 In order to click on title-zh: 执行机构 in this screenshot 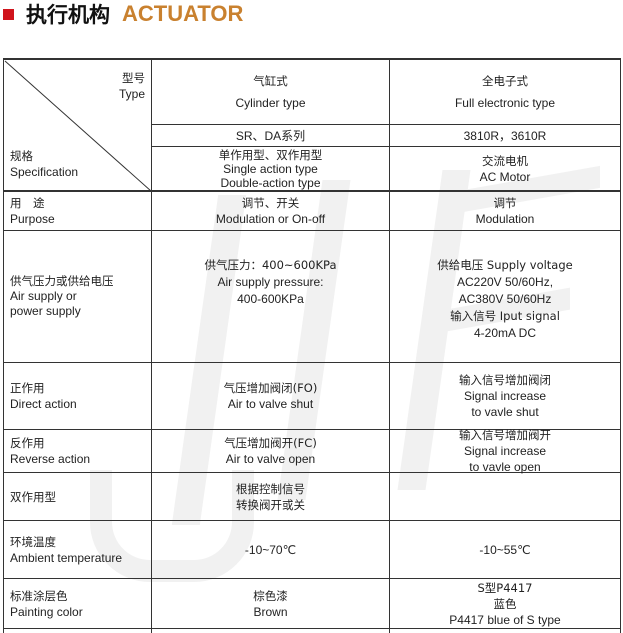, I will do `click(68, 15)`.